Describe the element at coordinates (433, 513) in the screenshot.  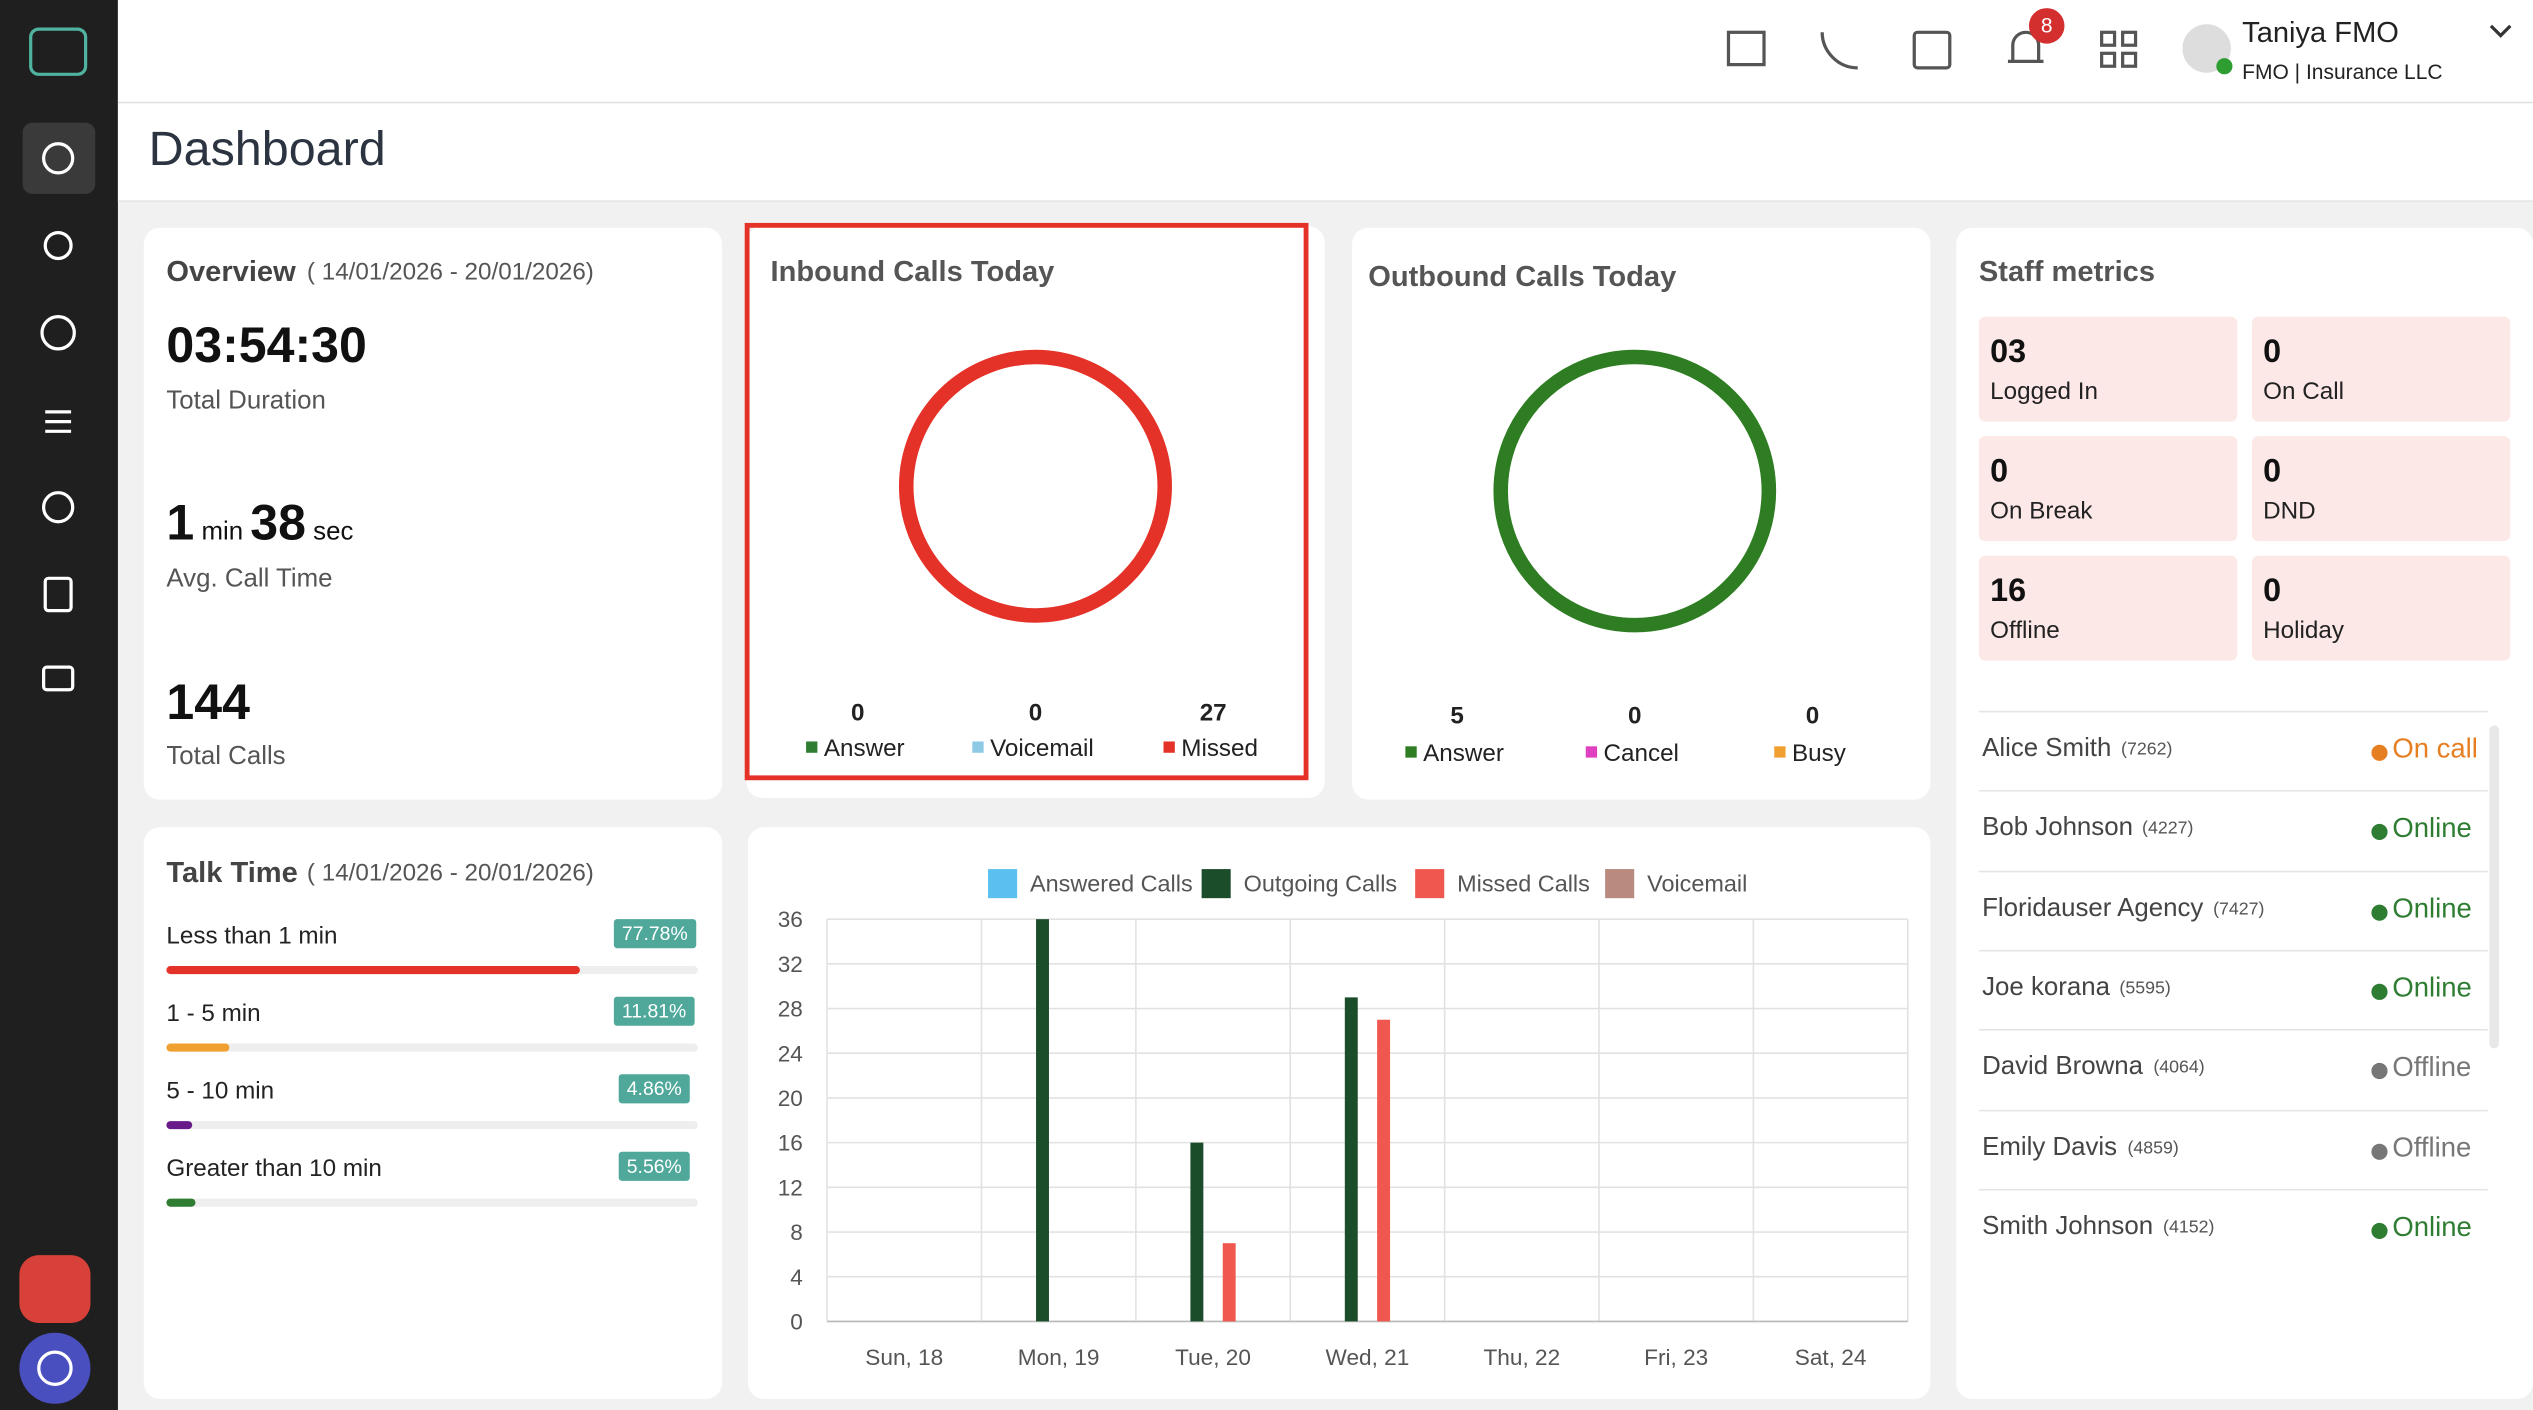
I see `overview-card` at that location.